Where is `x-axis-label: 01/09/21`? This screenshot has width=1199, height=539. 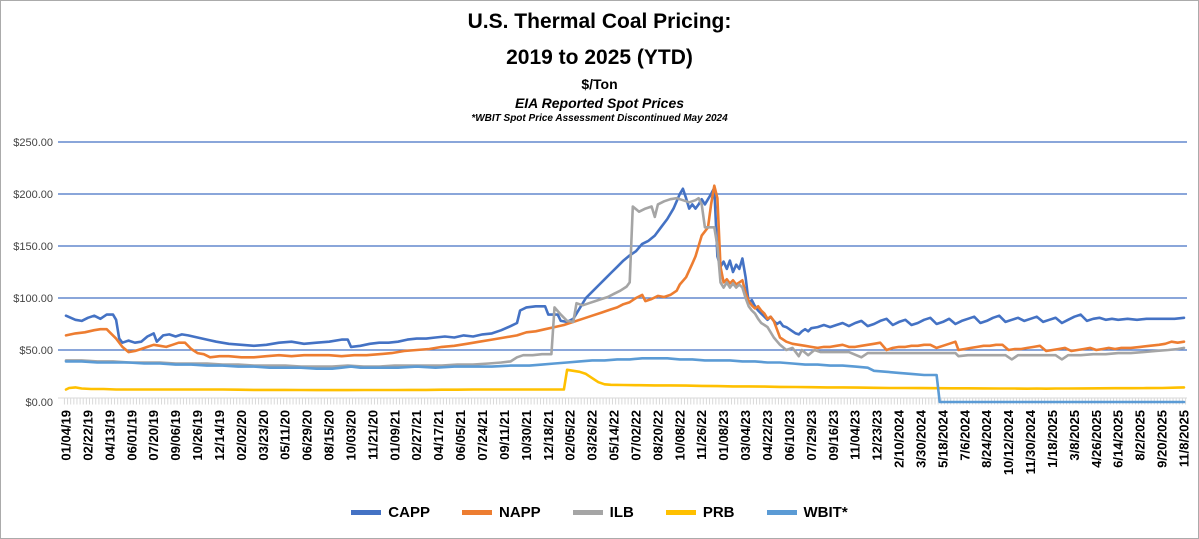 x-axis-label: 01/09/21 is located at coordinates (394, 435).